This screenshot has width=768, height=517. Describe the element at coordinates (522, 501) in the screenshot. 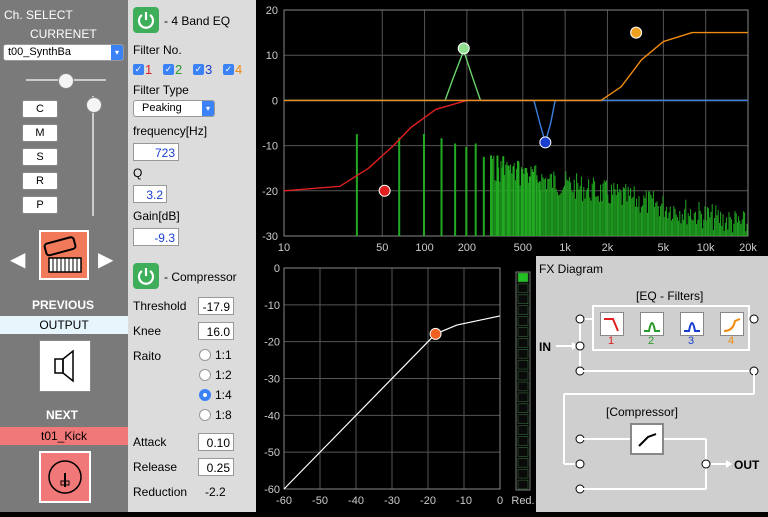

I see `reduction-meter-label: Red.` at that location.